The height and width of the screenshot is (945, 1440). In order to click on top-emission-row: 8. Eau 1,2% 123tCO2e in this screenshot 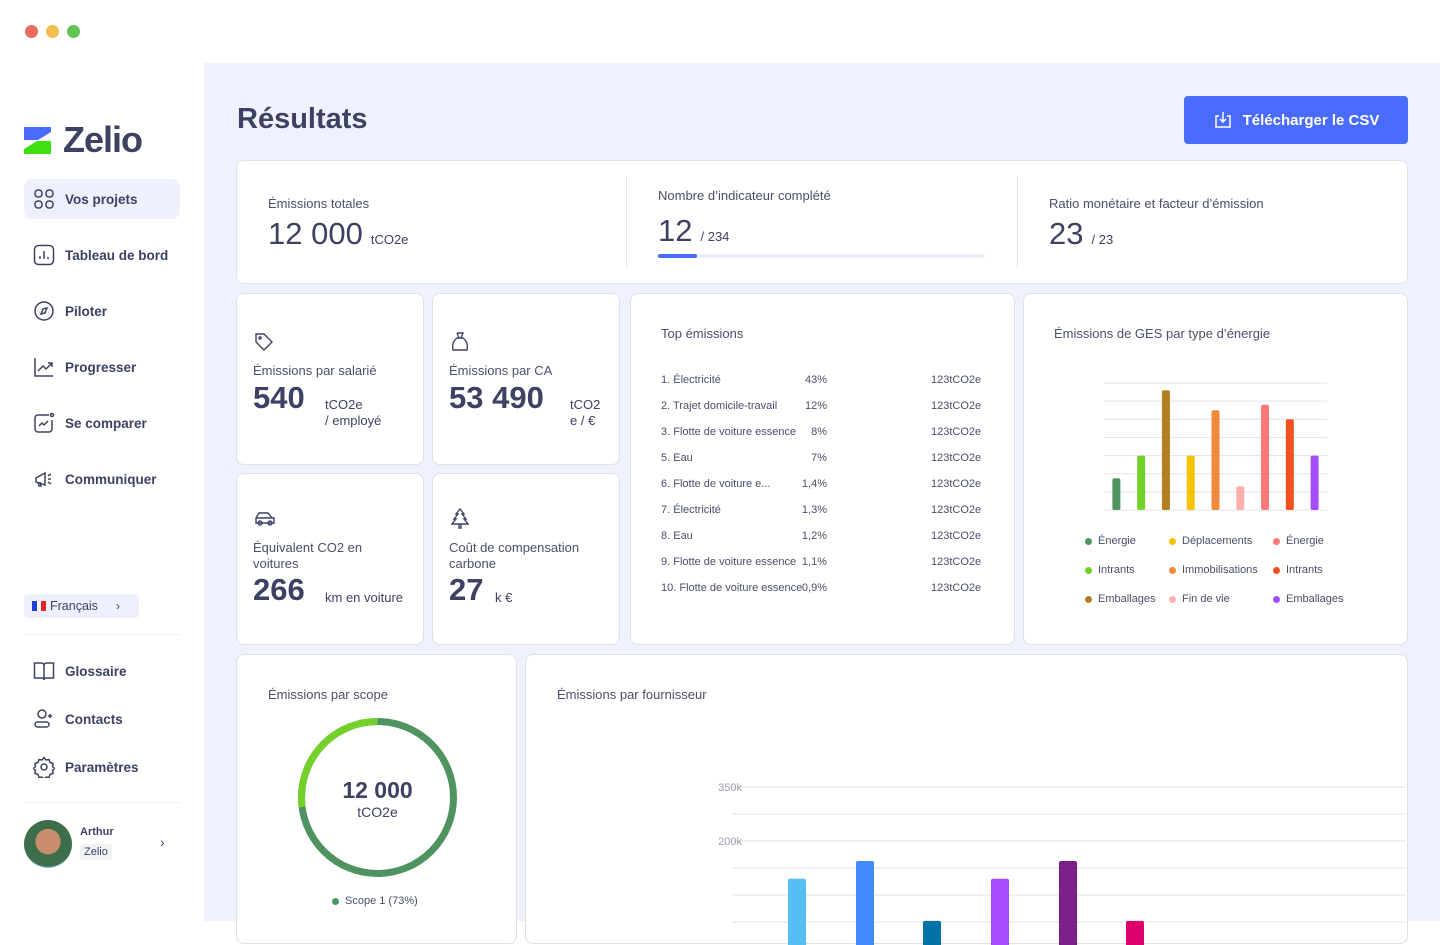, I will do `click(826, 537)`.